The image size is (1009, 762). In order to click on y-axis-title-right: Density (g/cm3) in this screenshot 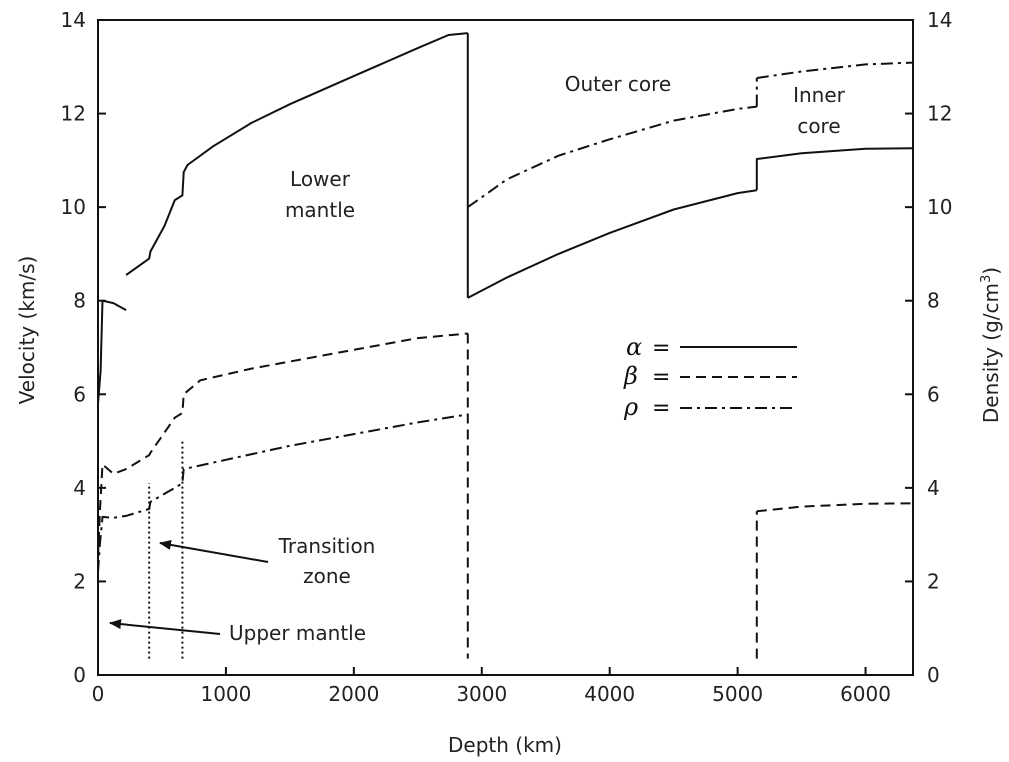, I will do `click(991, 345)`.